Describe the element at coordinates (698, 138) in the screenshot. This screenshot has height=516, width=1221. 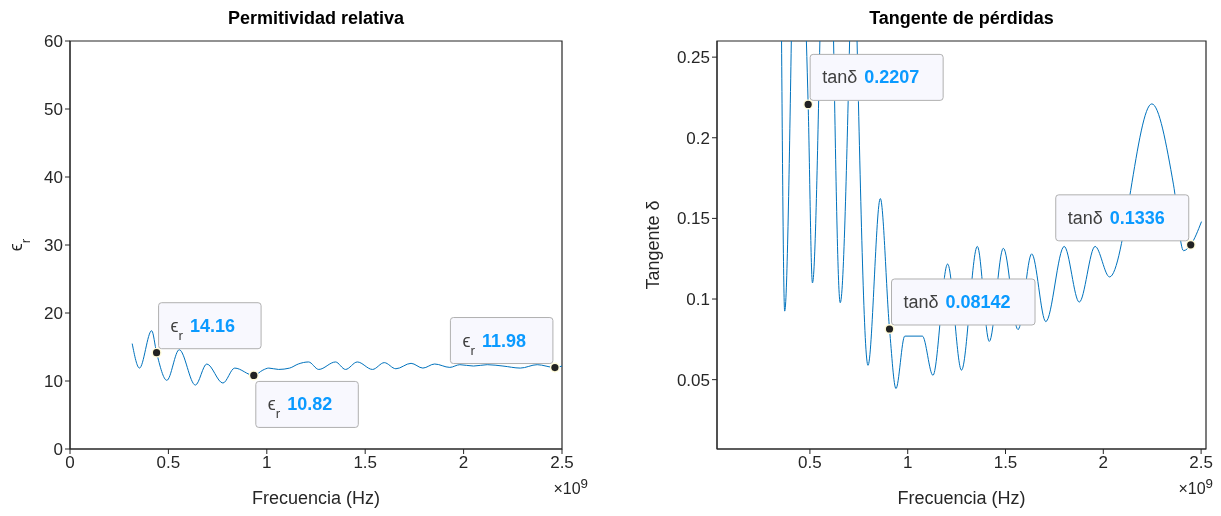
I see `y-tick-label: 0.2` at that location.